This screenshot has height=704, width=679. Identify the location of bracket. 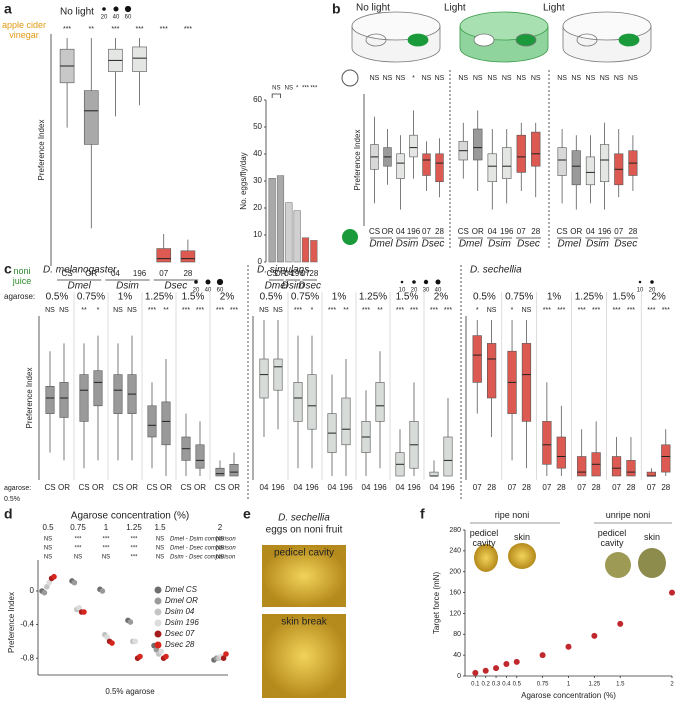
(276, 95).